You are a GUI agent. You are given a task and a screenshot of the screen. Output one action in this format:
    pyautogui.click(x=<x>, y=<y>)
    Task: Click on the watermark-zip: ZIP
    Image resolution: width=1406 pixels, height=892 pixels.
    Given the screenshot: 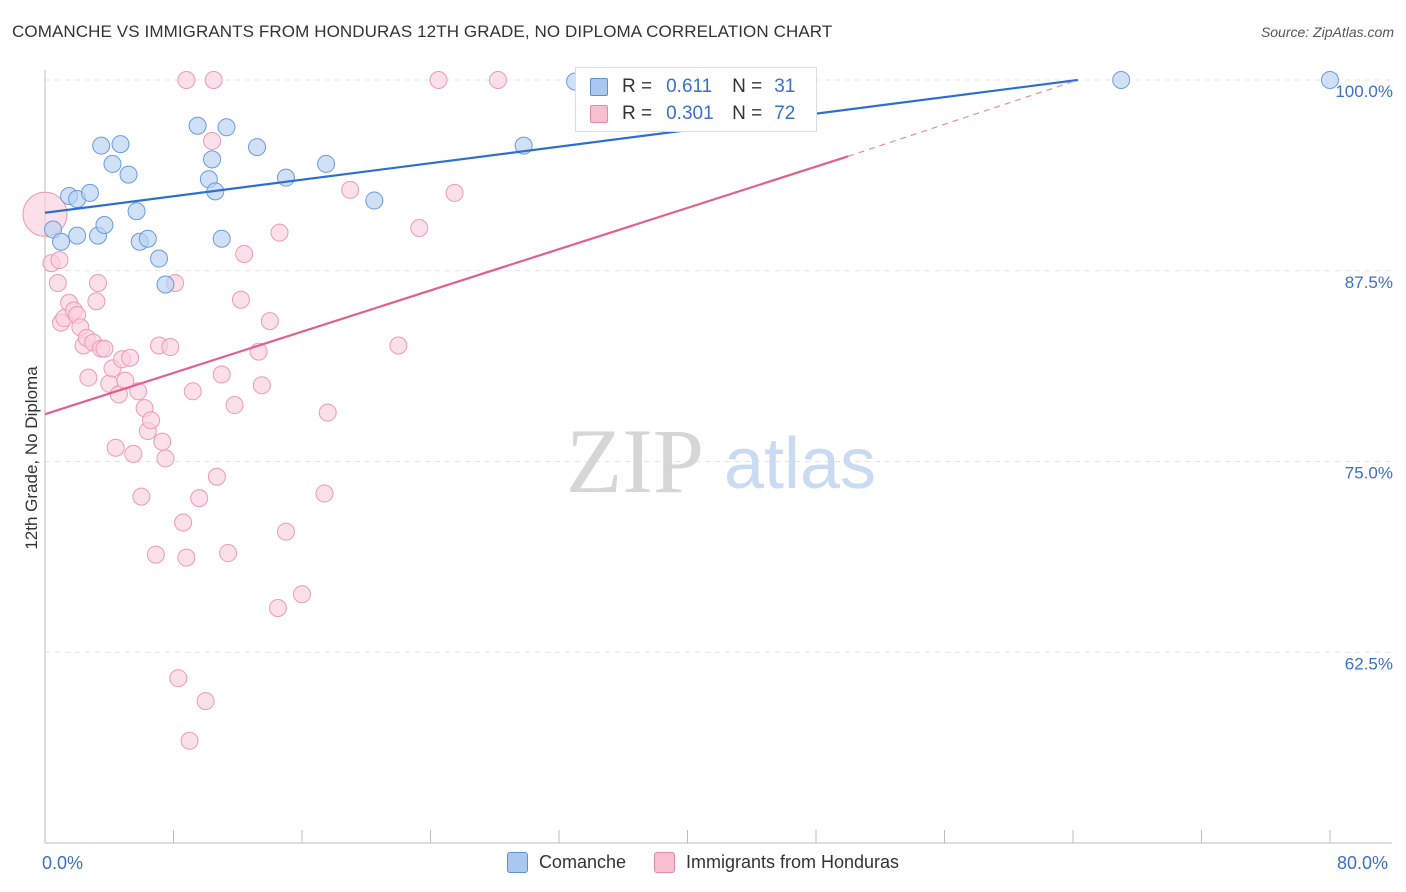 What is the action you would take?
    pyautogui.click(x=635, y=461)
    